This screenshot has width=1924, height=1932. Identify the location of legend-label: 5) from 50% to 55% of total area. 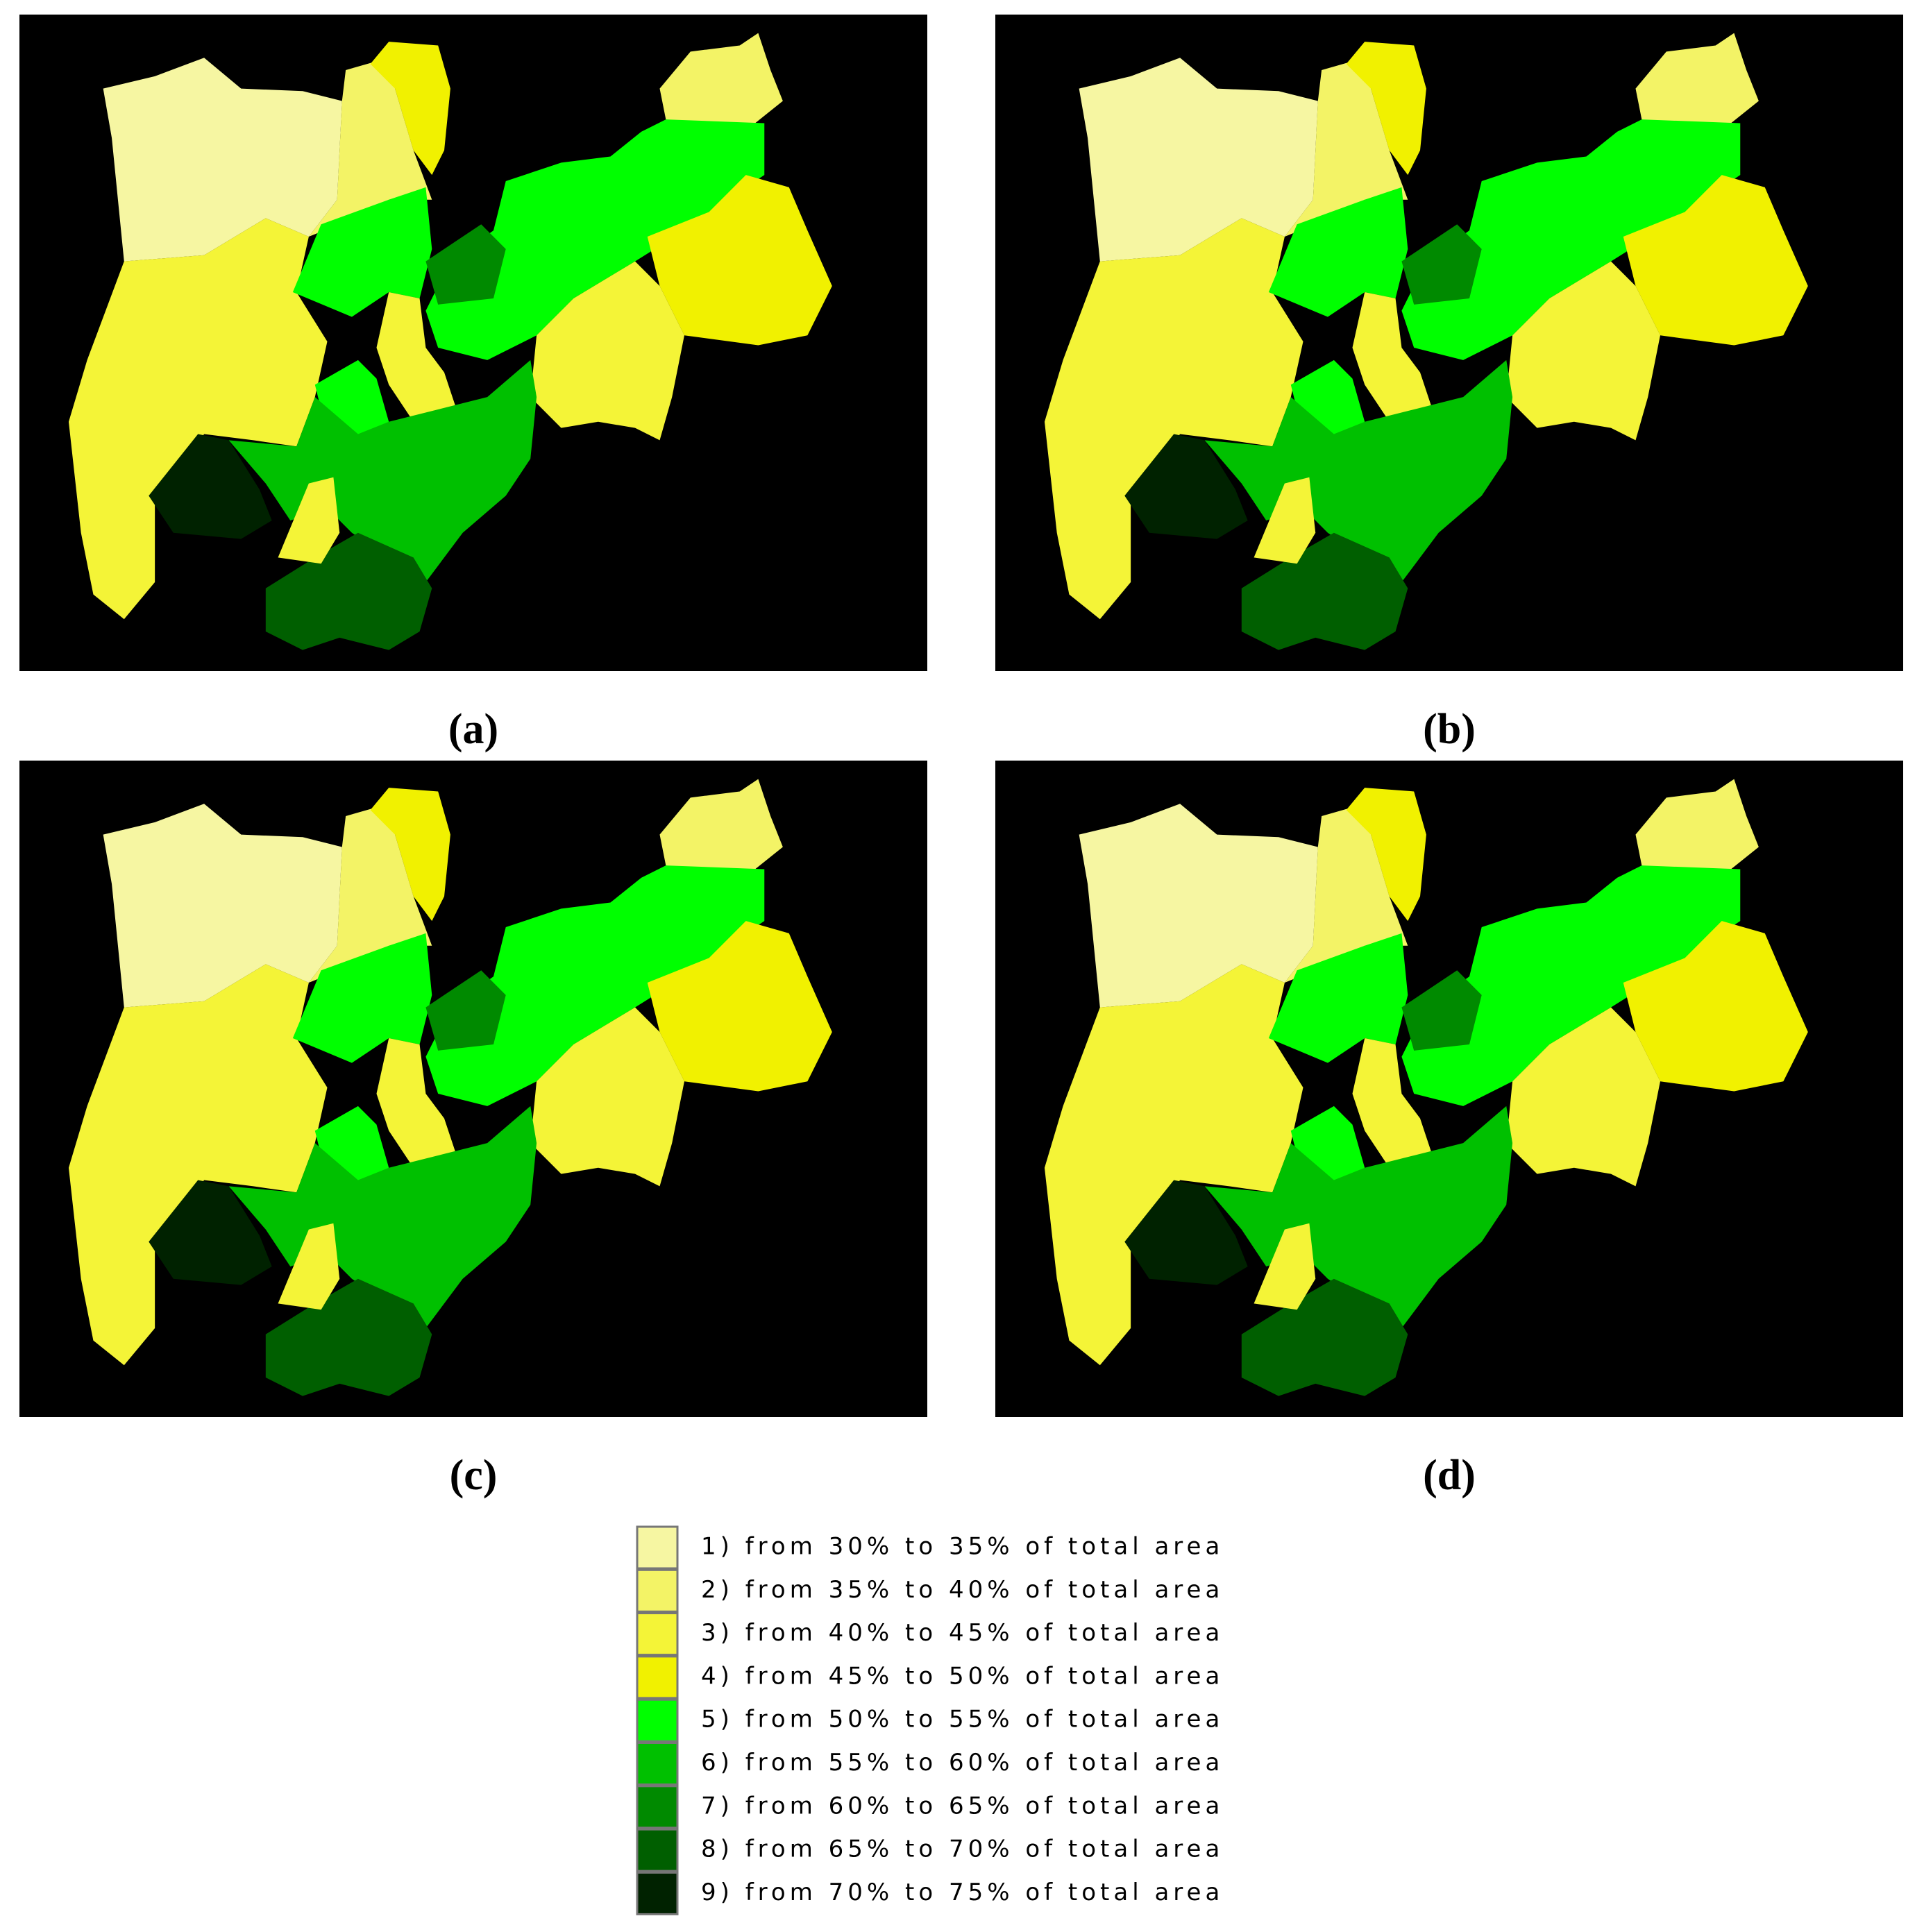
(962, 1720).